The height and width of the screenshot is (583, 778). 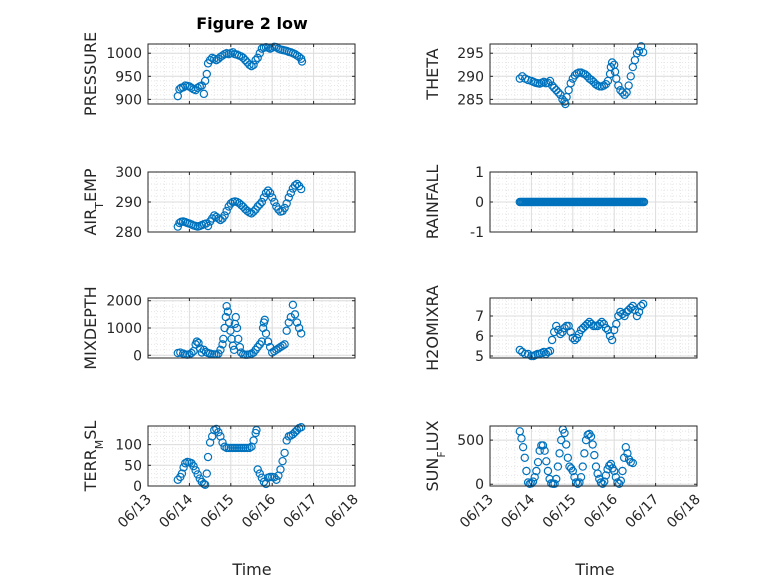 What do you see at coordinates (93, 457) in the screenshot?
I see `y-axis-label: TERRMSL` at bounding box center [93, 457].